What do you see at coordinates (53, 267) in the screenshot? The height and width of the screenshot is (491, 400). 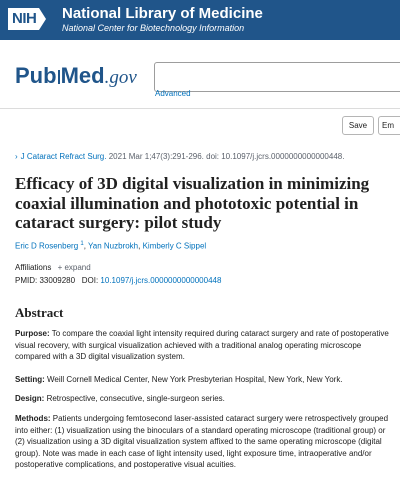 I see `affiliations-row: Affiliations + expand` at bounding box center [53, 267].